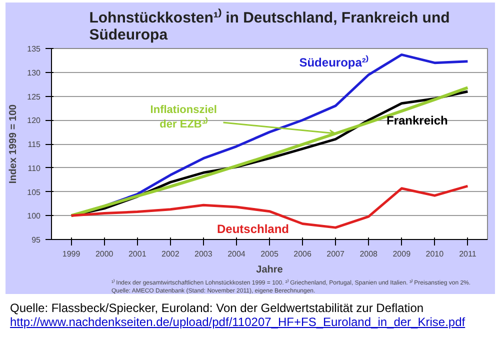  I want to click on x-tick-label: 2000, so click(104, 254).